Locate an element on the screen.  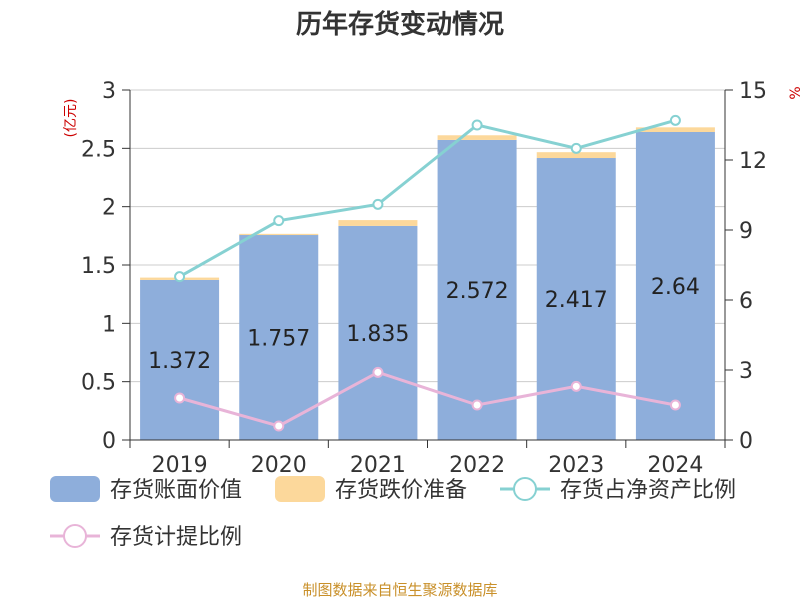
bar-value-label: 2.417 is located at coordinates (576, 300).